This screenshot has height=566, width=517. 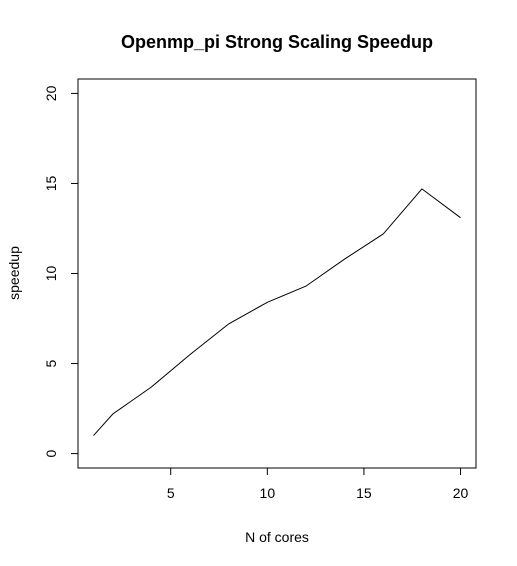 I want to click on x-tick-label: 5, so click(x=171, y=493).